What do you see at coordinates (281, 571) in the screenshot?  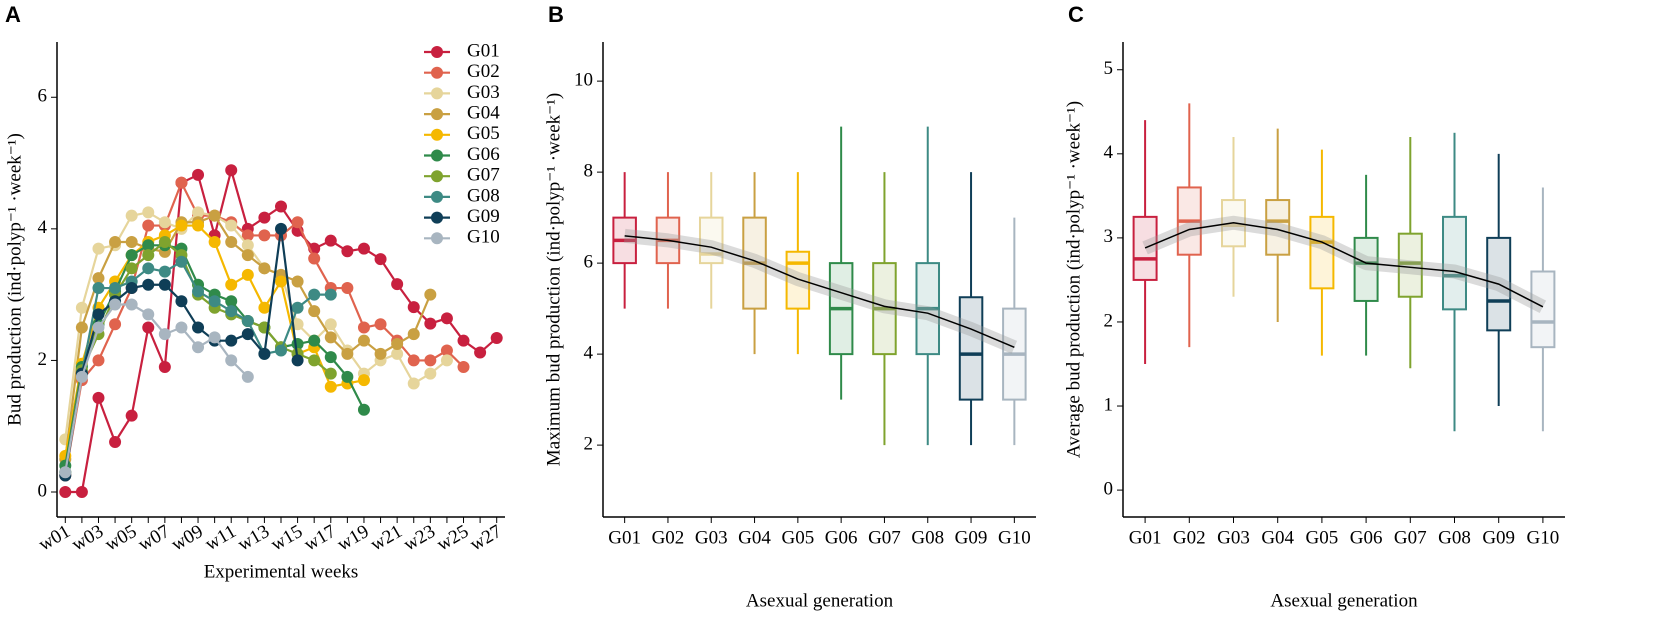 I see `x-axis-label: Experimental weeks` at bounding box center [281, 571].